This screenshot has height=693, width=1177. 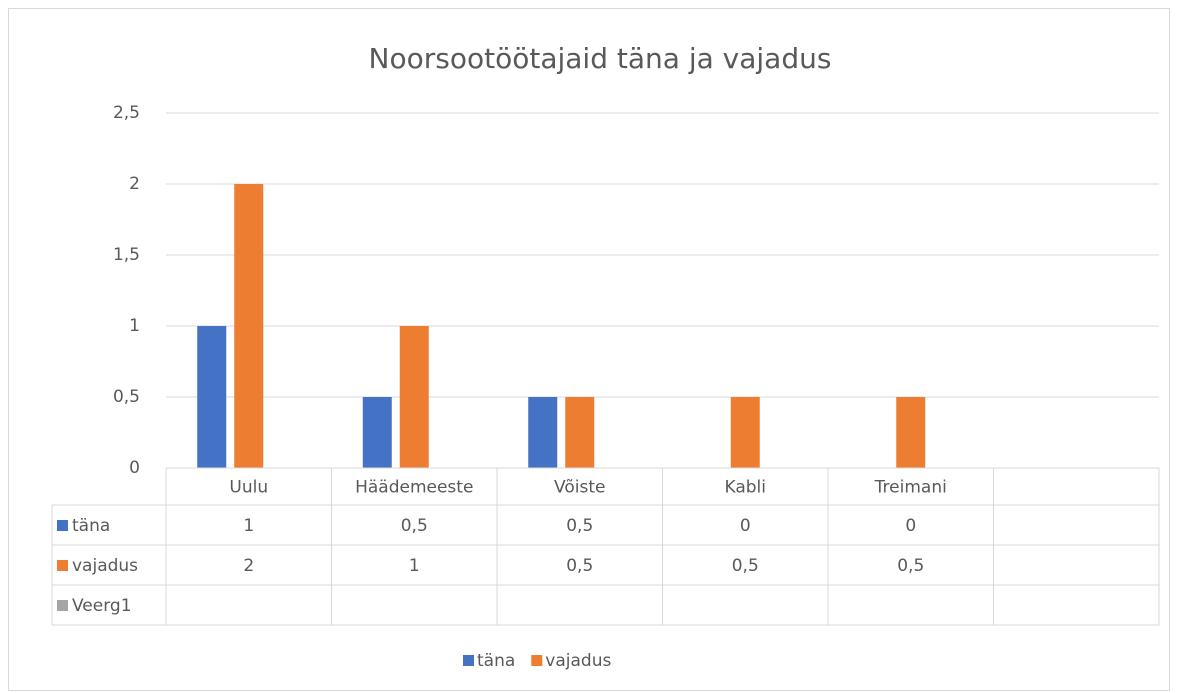 What do you see at coordinates (600, 58) in the screenshot?
I see `chart-title: Noorsootöötajaid täna ja vajadus` at bounding box center [600, 58].